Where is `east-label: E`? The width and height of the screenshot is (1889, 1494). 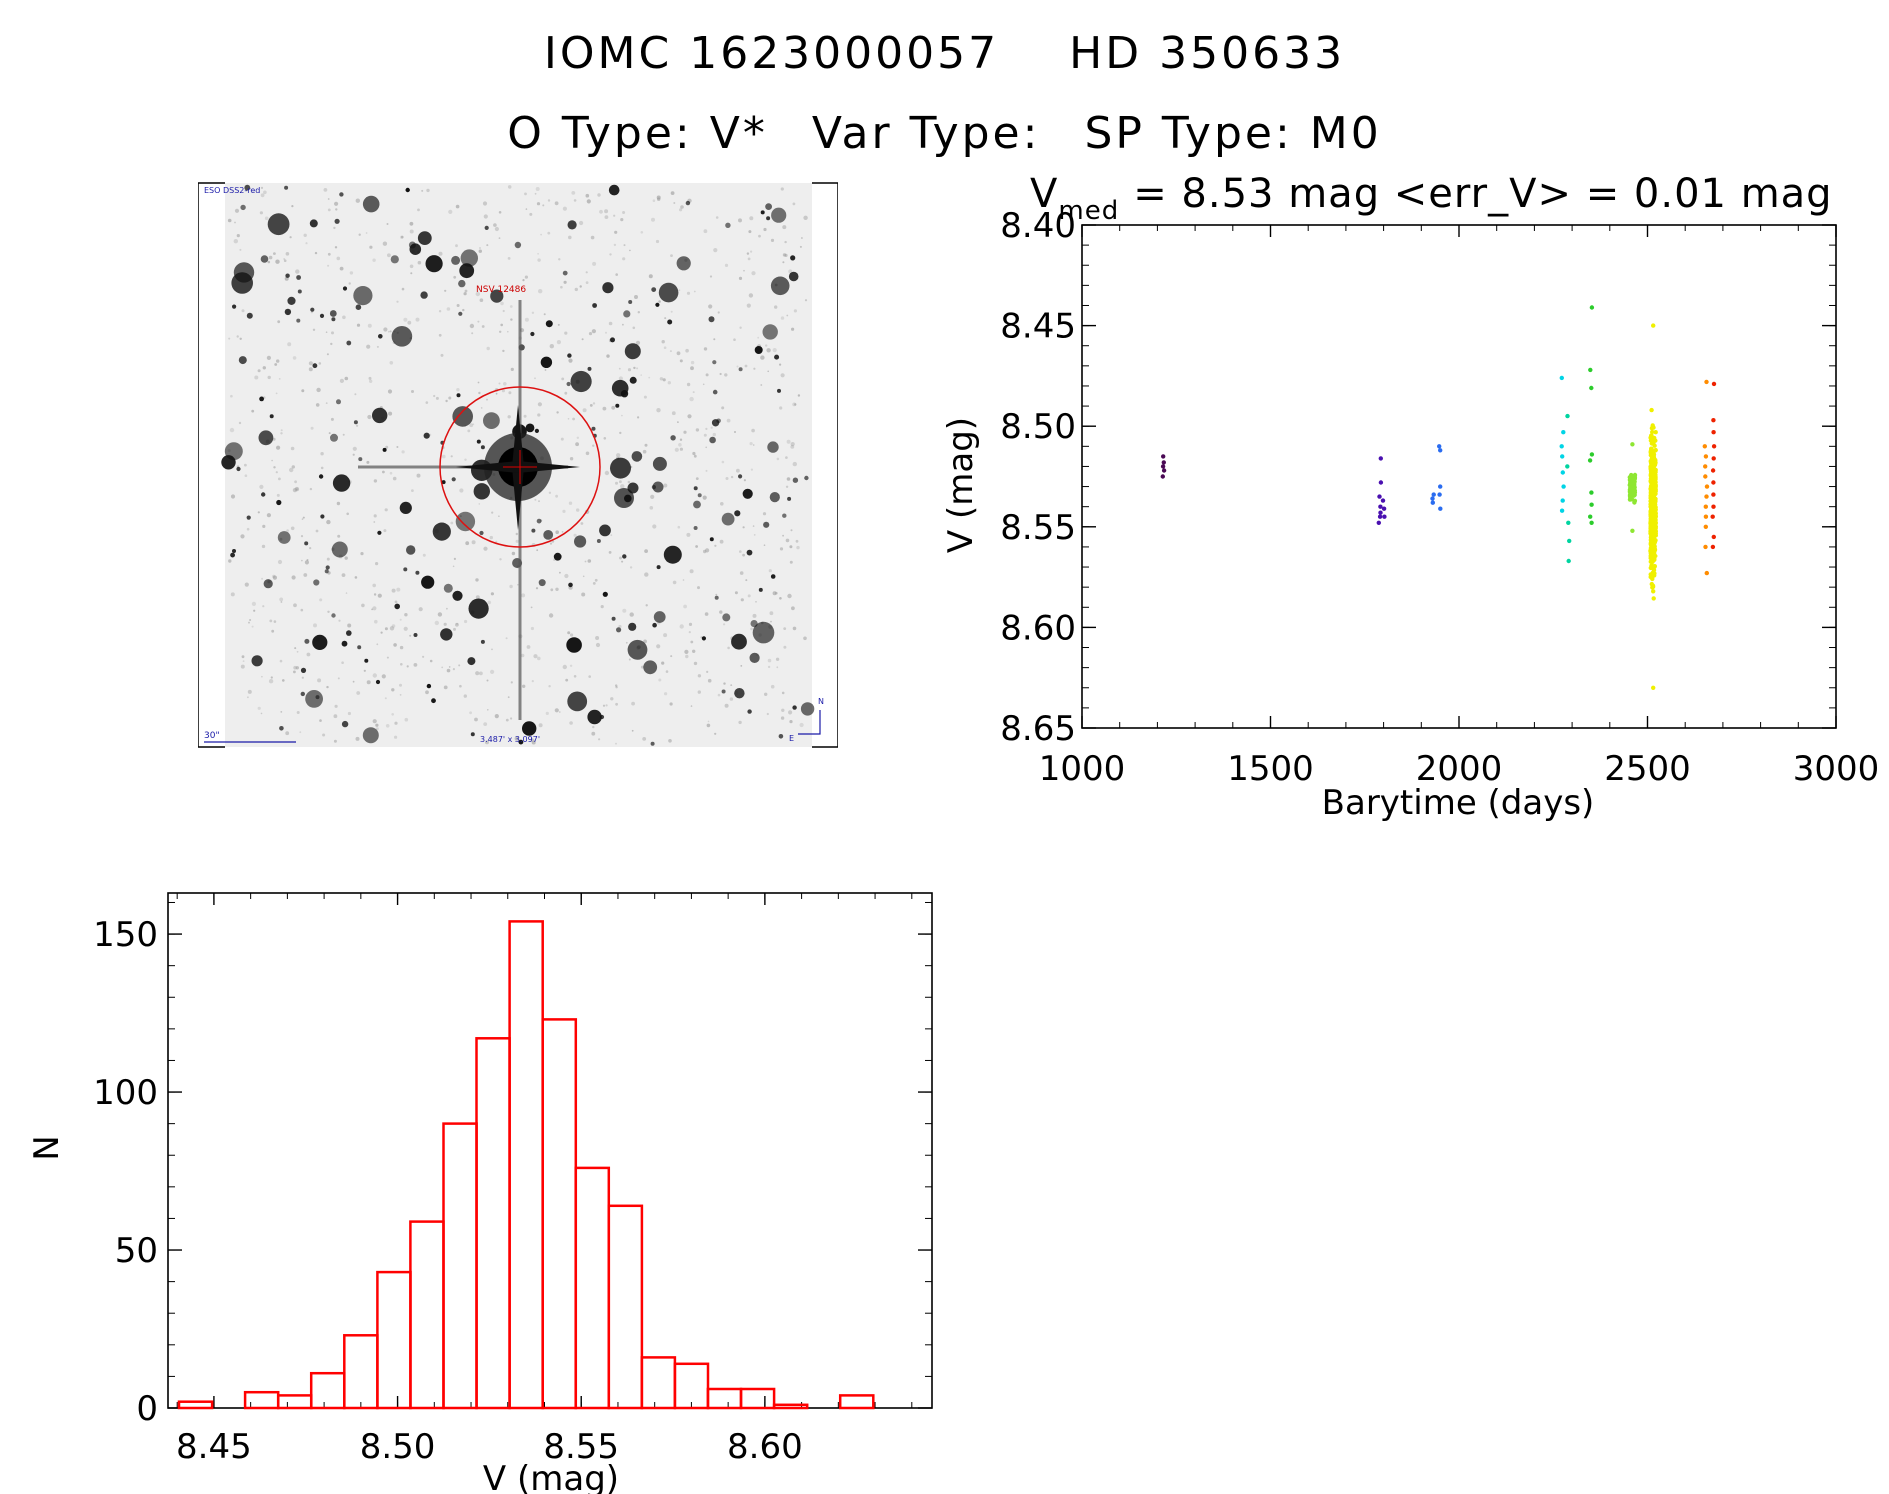 east-label: E is located at coordinates (791, 738).